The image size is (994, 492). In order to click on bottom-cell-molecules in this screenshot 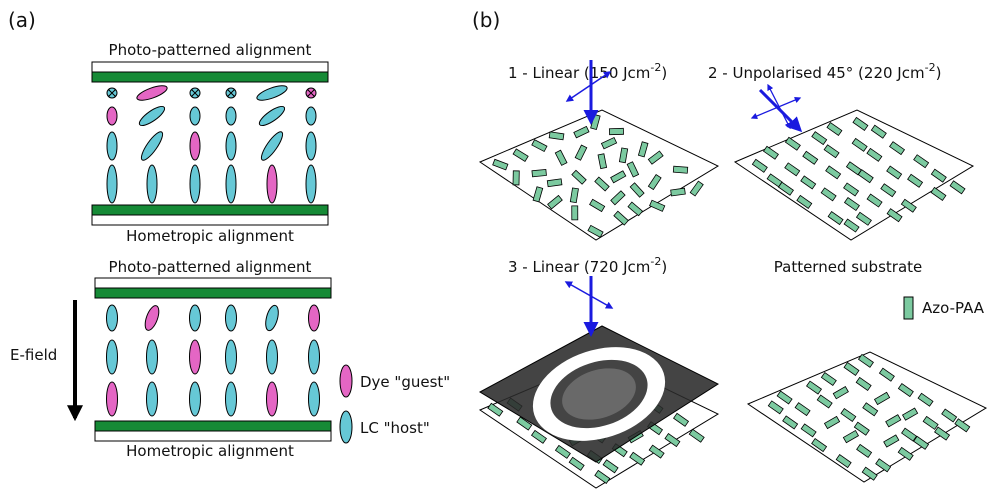, I will do `click(213, 360)`.